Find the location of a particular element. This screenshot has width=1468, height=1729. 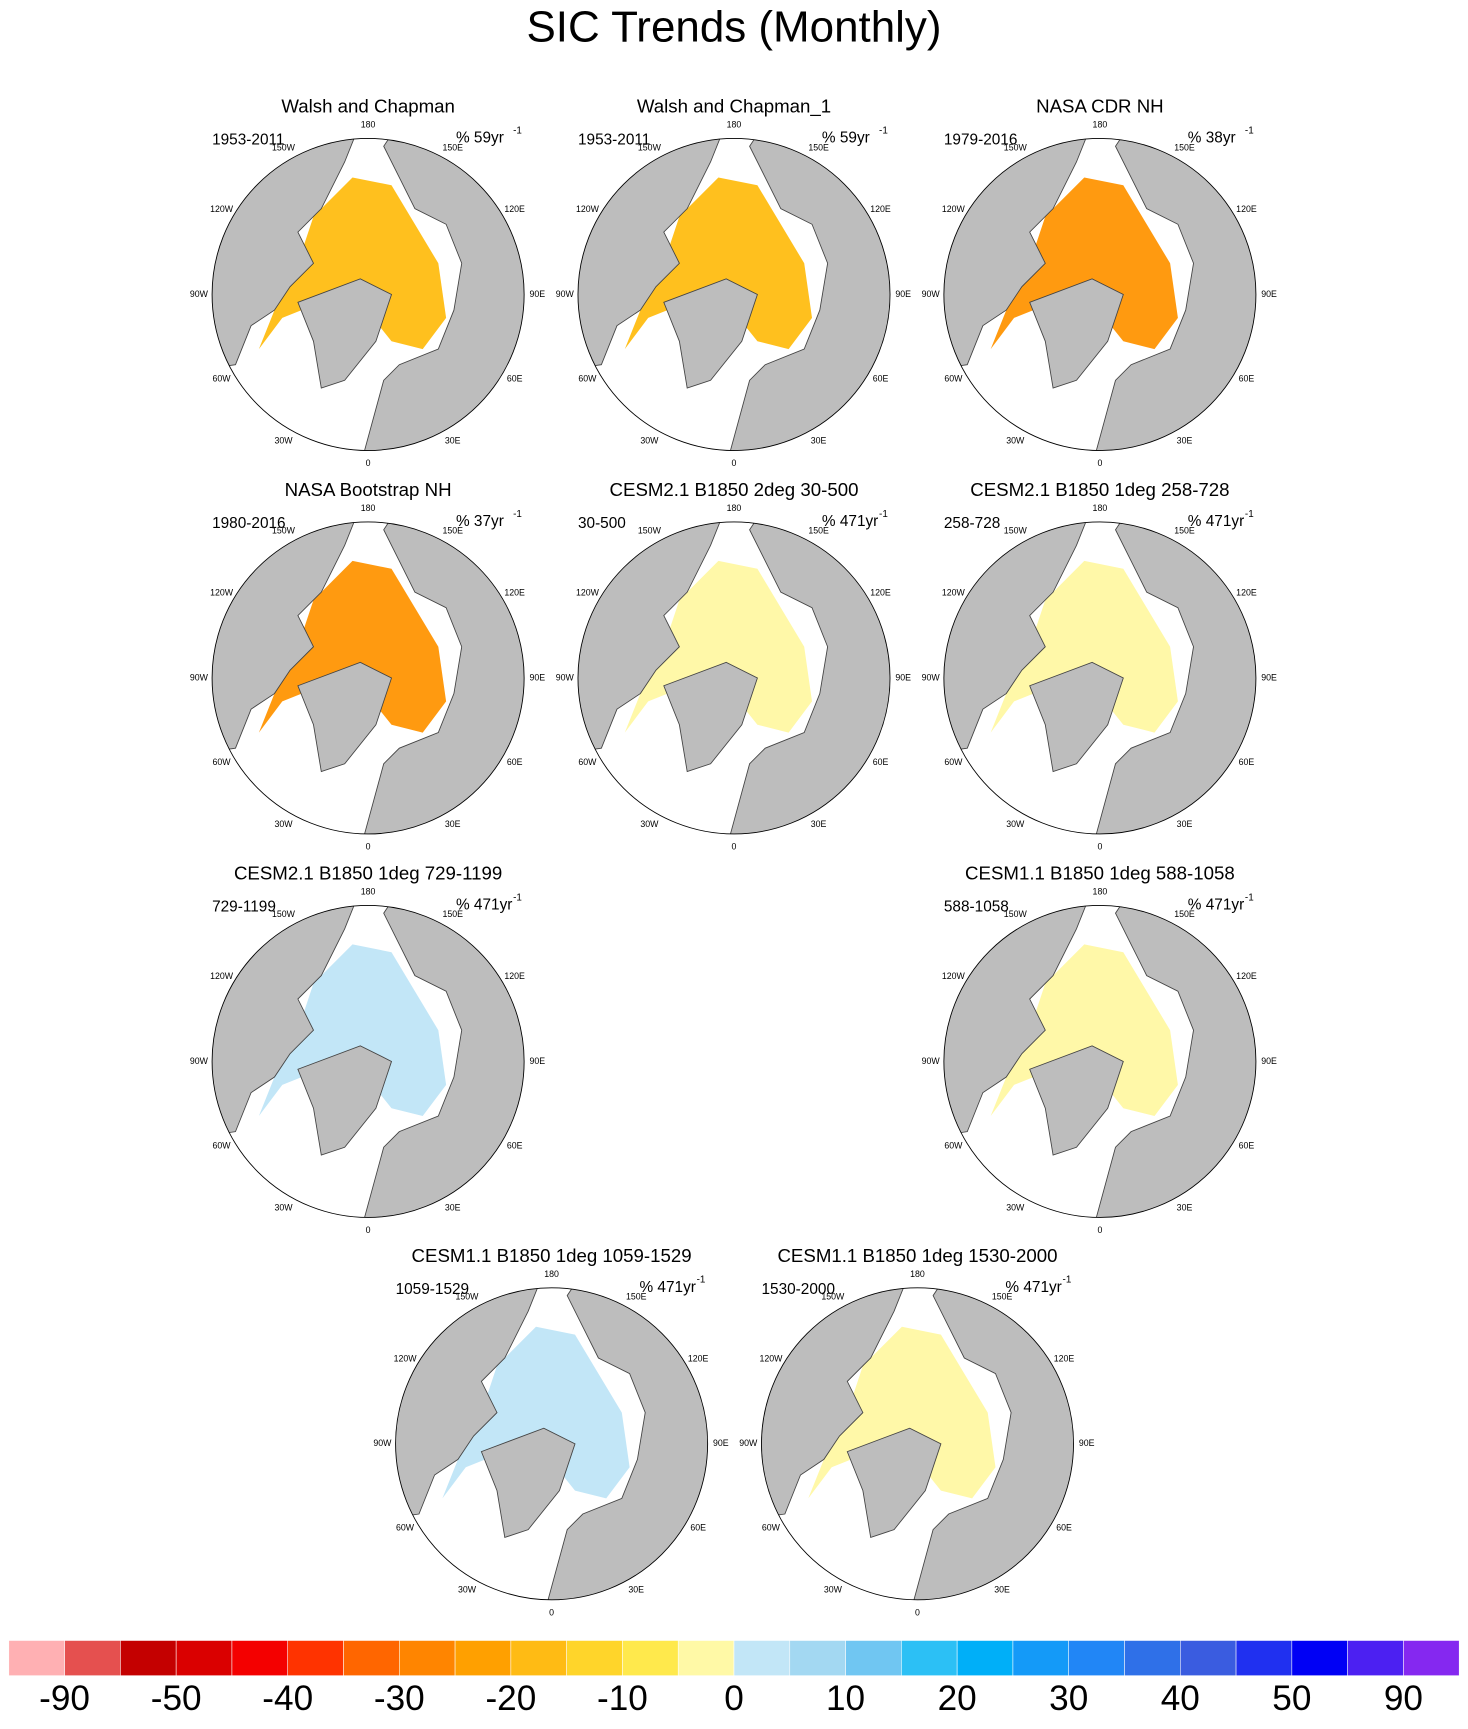

colorbar-label: -10 is located at coordinates (622, 1698).